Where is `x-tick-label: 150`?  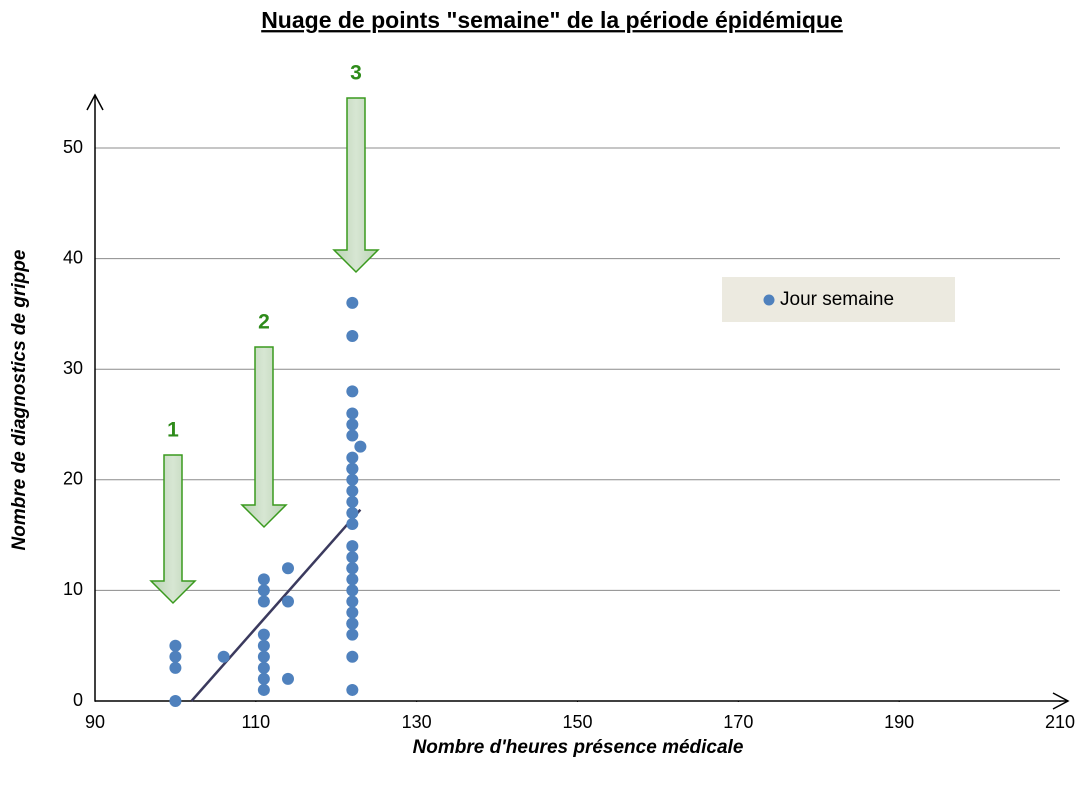
x-tick-label: 150 is located at coordinates (577, 722).